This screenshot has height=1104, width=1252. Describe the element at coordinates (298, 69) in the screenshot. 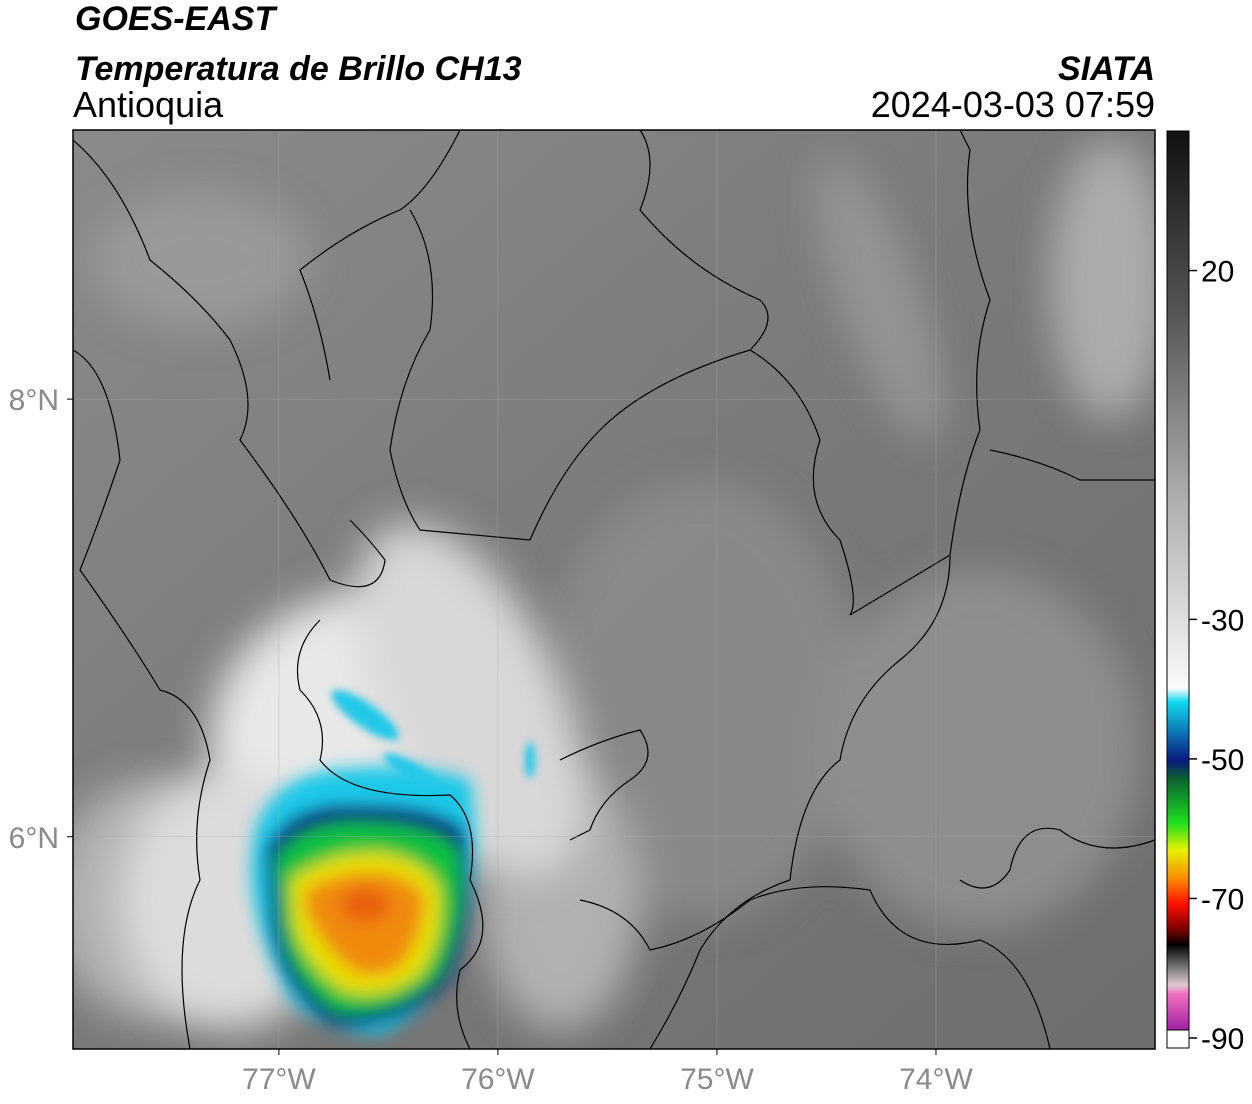

I see `subtitle: Temperatura de Brillo CH13` at that location.